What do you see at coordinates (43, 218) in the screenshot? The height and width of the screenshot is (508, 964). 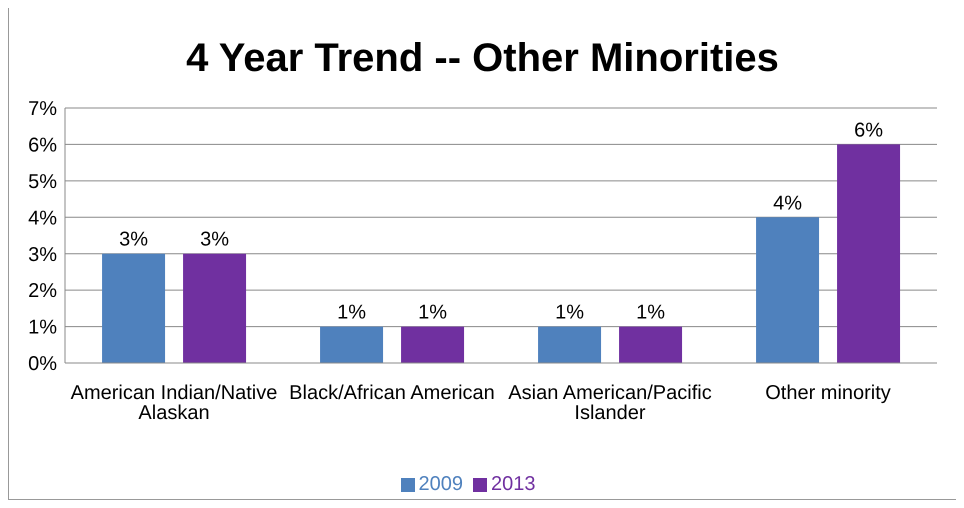 I see `y-tick-label: 4%` at bounding box center [43, 218].